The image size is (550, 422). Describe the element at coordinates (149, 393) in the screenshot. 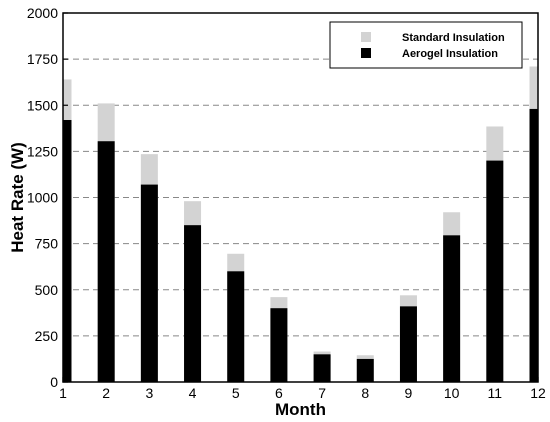

I see `x-tick-label: 3` at that location.